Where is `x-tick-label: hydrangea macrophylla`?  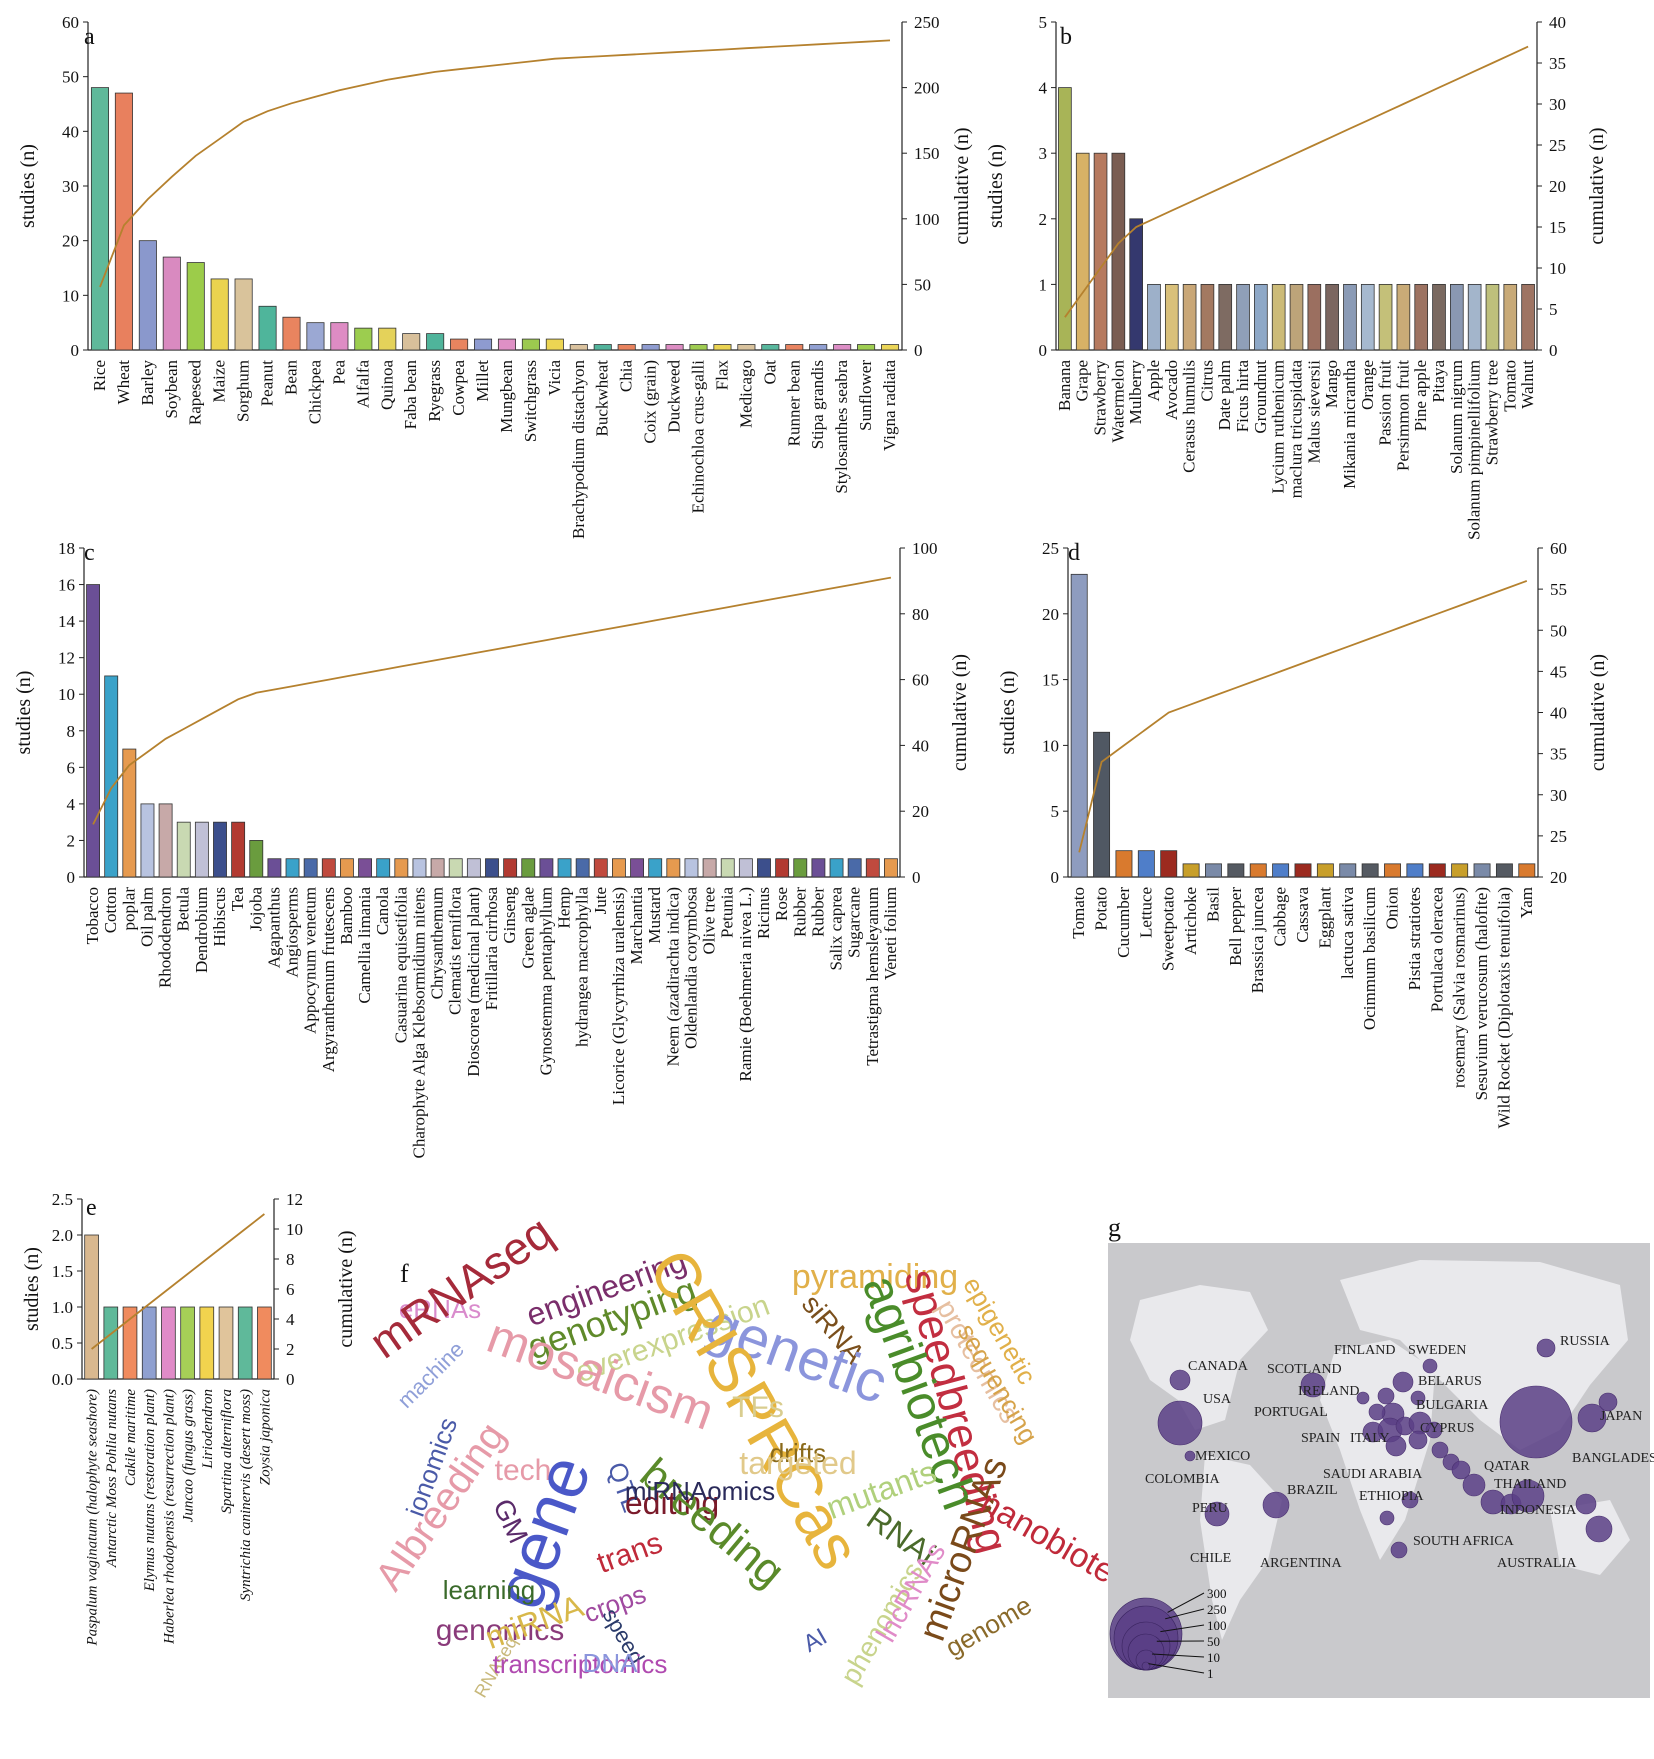 x-tick-label: hydrangea macrophylla is located at coordinates (582, 967).